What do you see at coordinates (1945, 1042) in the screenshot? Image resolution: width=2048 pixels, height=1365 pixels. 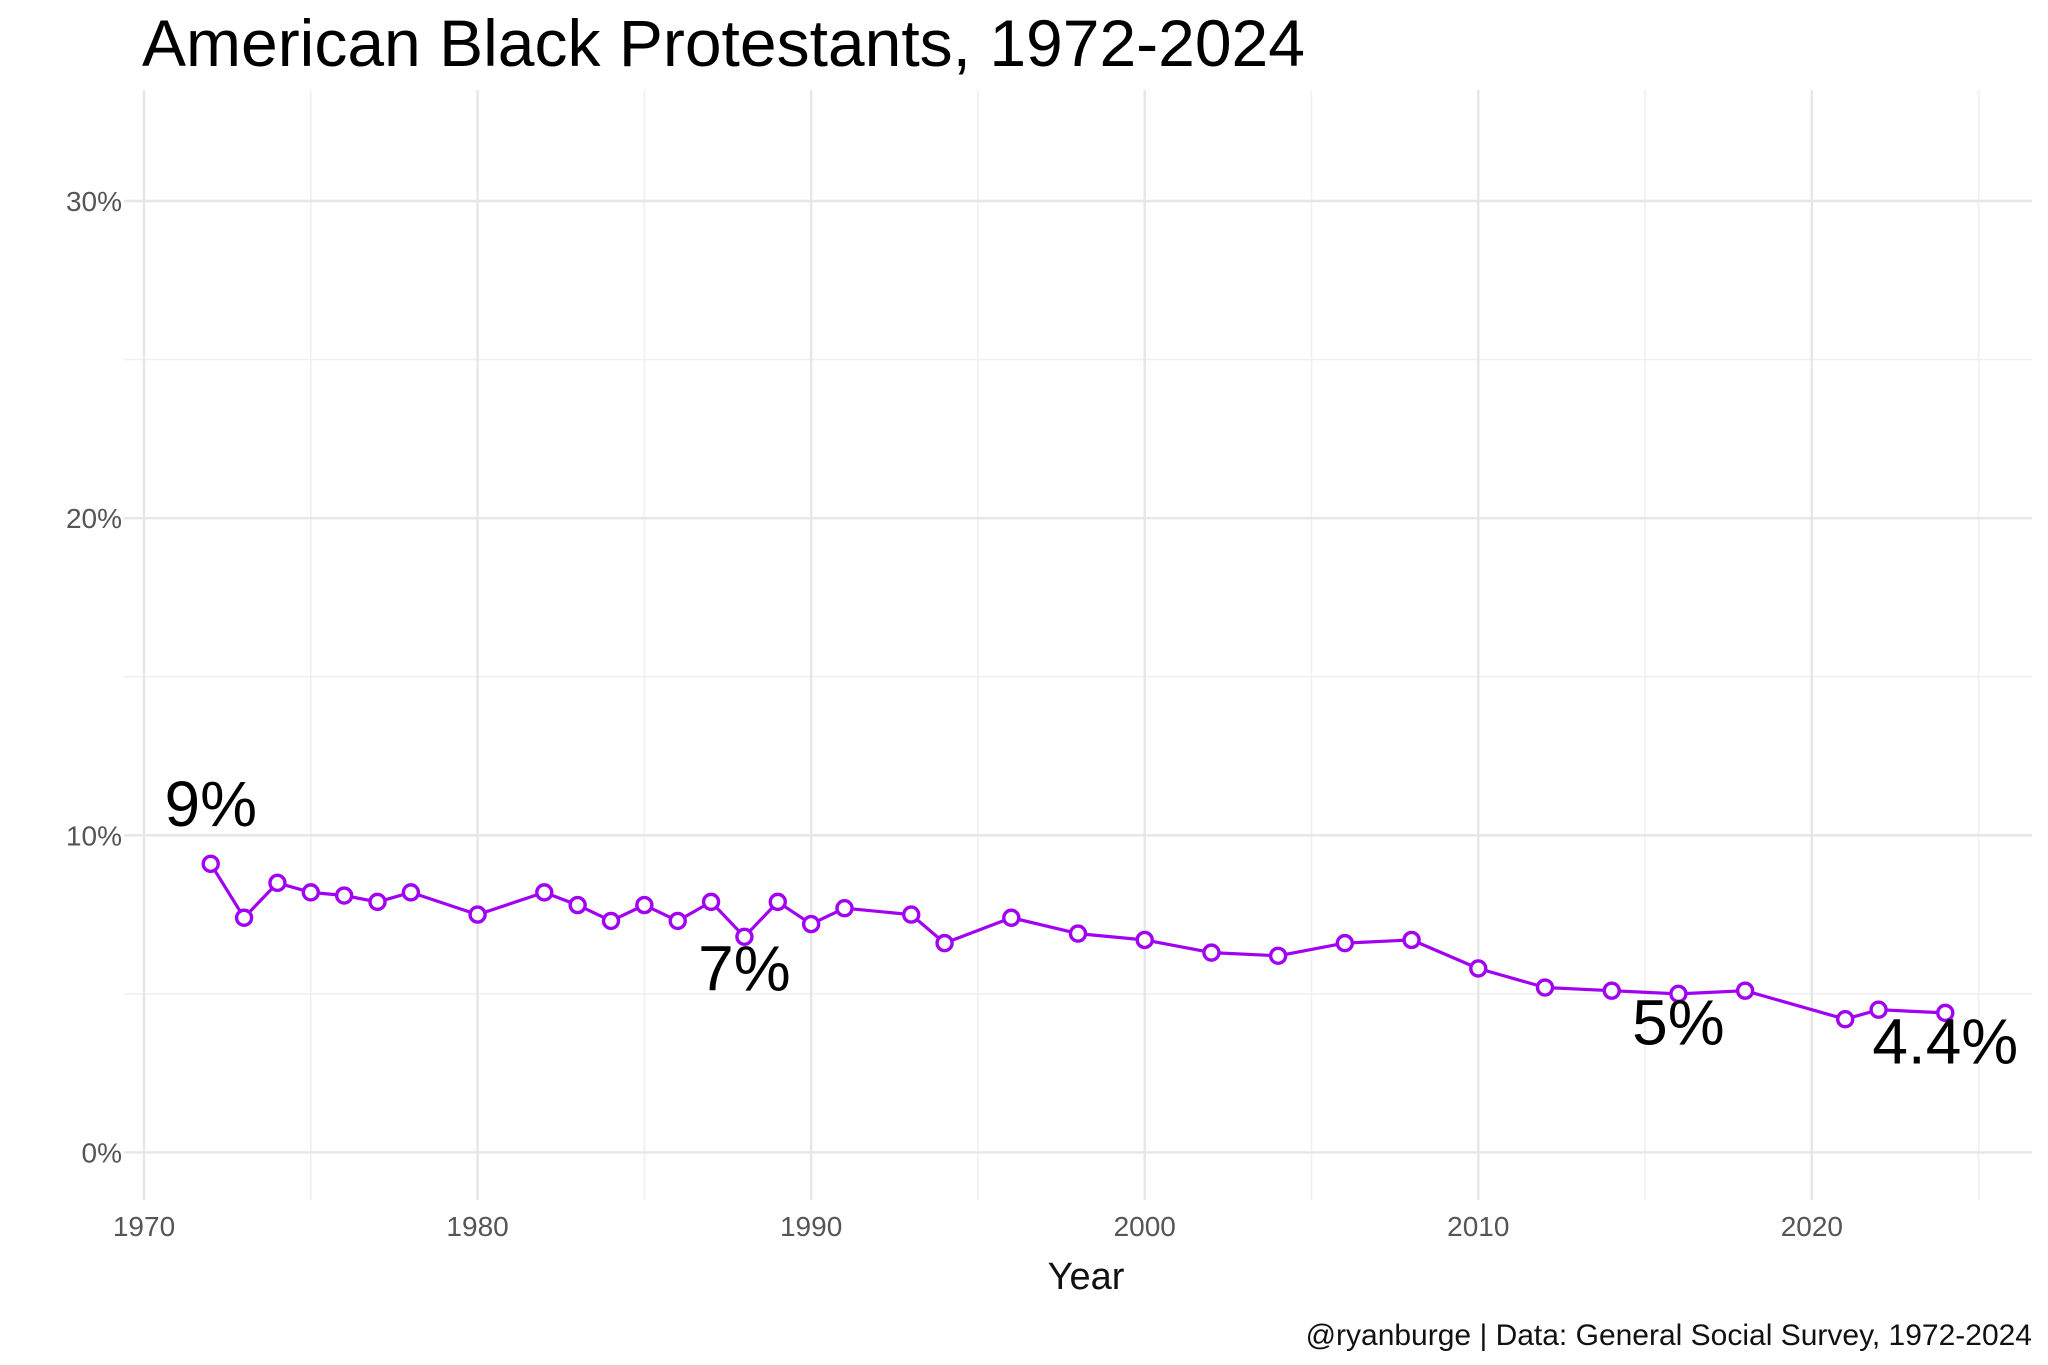 I see `annotation-label: 4.4%` at bounding box center [1945, 1042].